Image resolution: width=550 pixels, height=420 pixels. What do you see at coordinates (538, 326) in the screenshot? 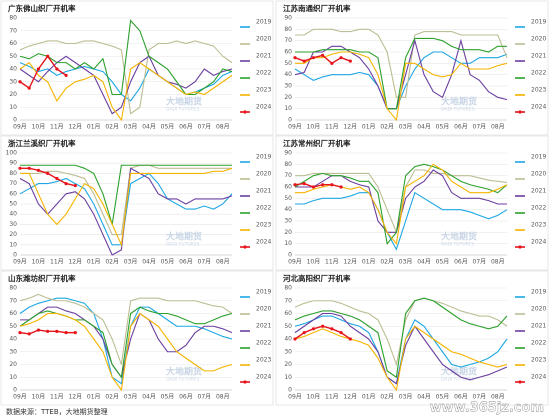
I see `legend-label: 2021` at bounding box center [538, 326].